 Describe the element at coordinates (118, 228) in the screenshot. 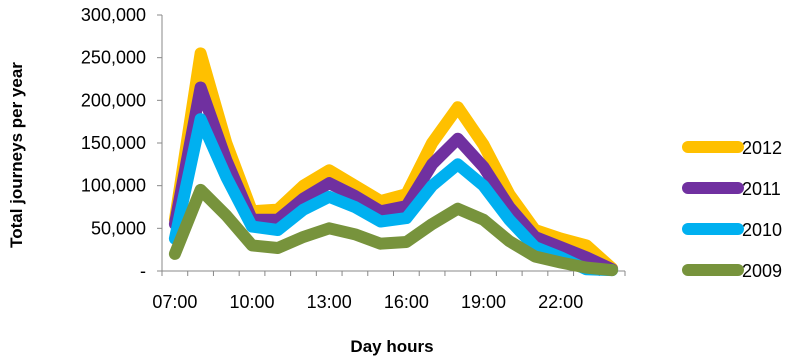

I see `y-tick-label: 50,000` at that location.